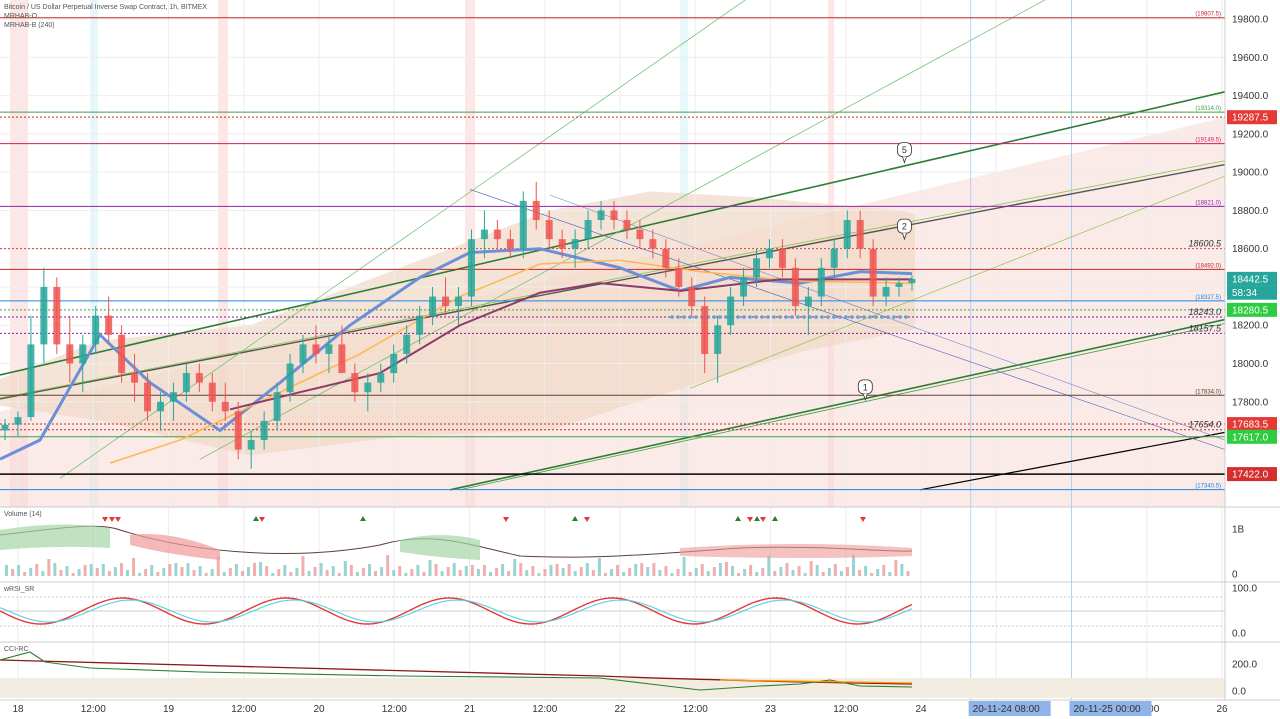  What do you see at coordinates (884, 272) in the screenshot?
I see `wave-labels: 5 2 1` at bounding box center [884, 272].